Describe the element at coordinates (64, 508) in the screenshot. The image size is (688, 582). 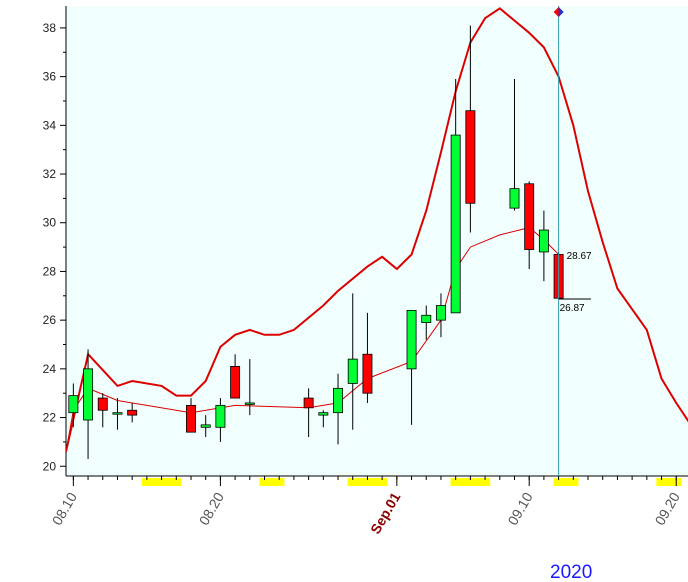
I see `x-tick-label: 08.10` at that location.